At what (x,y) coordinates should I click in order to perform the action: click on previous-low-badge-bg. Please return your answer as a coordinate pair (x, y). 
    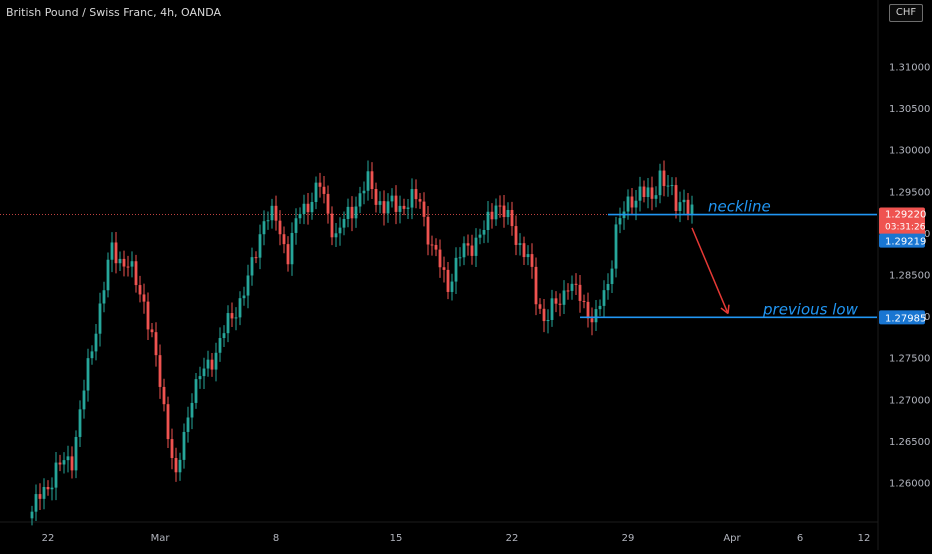
    Looking at the image, I should click on (902, 317).